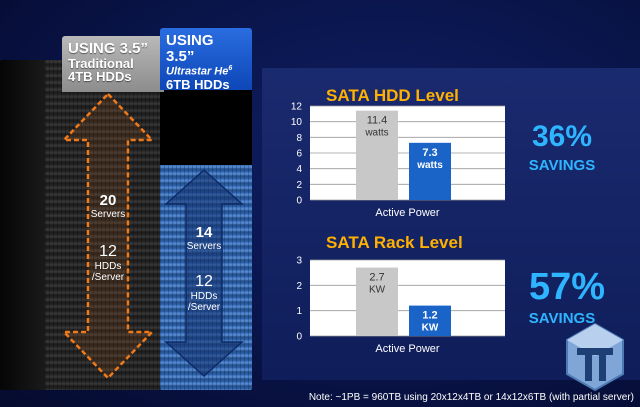 The width and height of the screenshot is (640, 407). Describe the element at coordinates (299, 154) in the screenshot. I see `y-tick-label: 6` at that location.